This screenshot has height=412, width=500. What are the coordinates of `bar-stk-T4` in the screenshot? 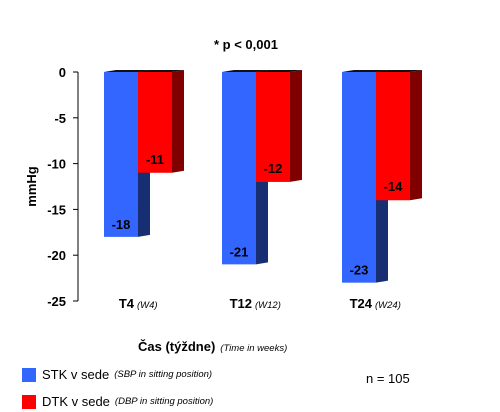 It's located at (121, 154).